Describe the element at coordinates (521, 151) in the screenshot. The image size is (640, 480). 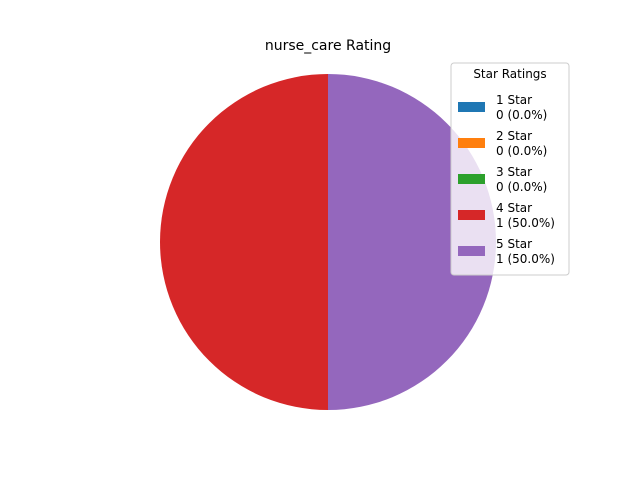
I see `legend-value-2-star: 0 (0.0%)` at that location.